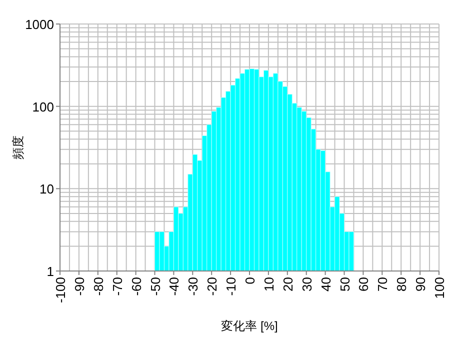 The height and width of the screenshot is (337, 450). What do you see at coordinates (193, 286) in the screenshot?
I see `x-tick-label: -30` at bounding box center [193, 286].